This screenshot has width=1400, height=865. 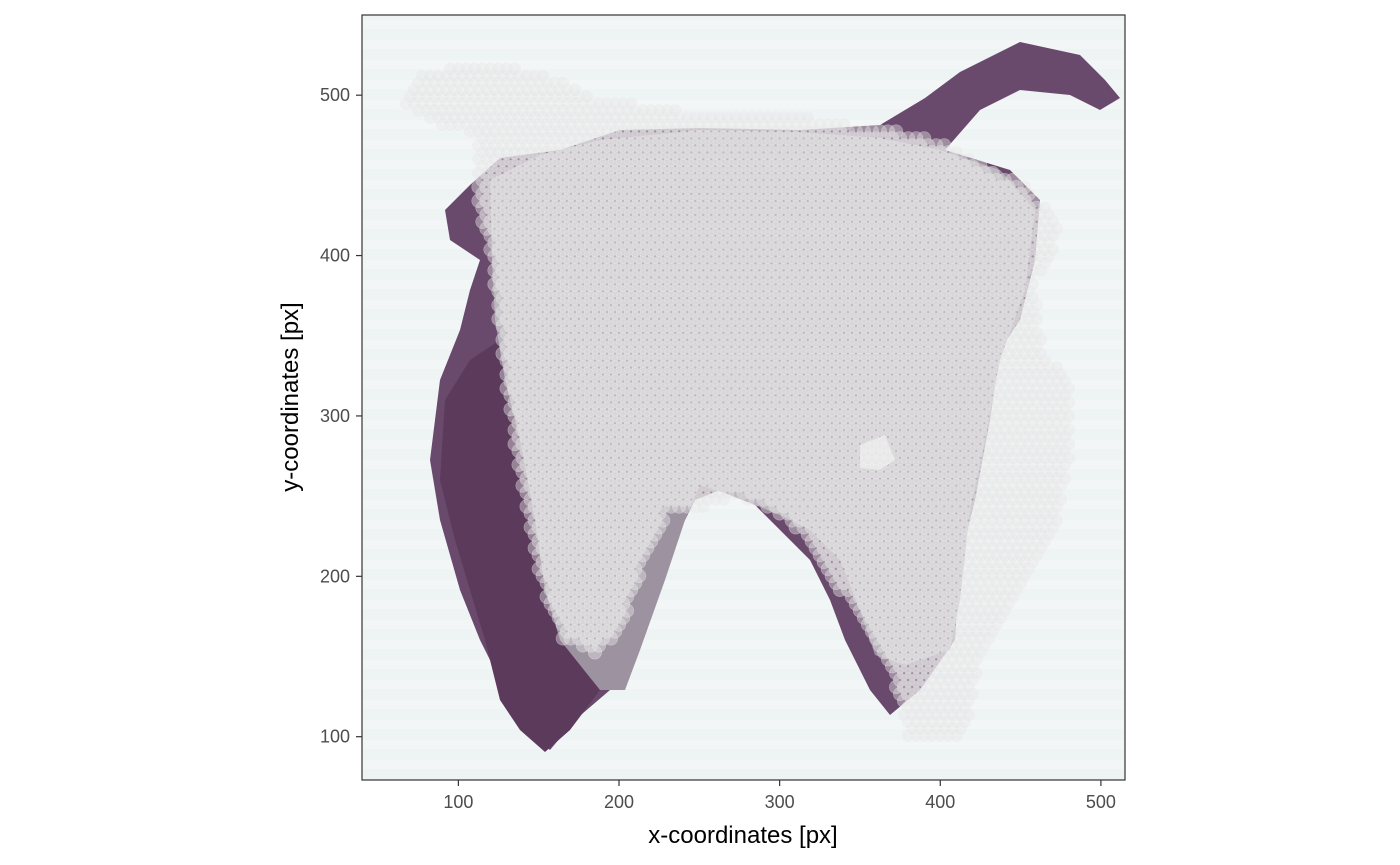 I want to click on y-tick-label: 200, so click(x=335, y=576).